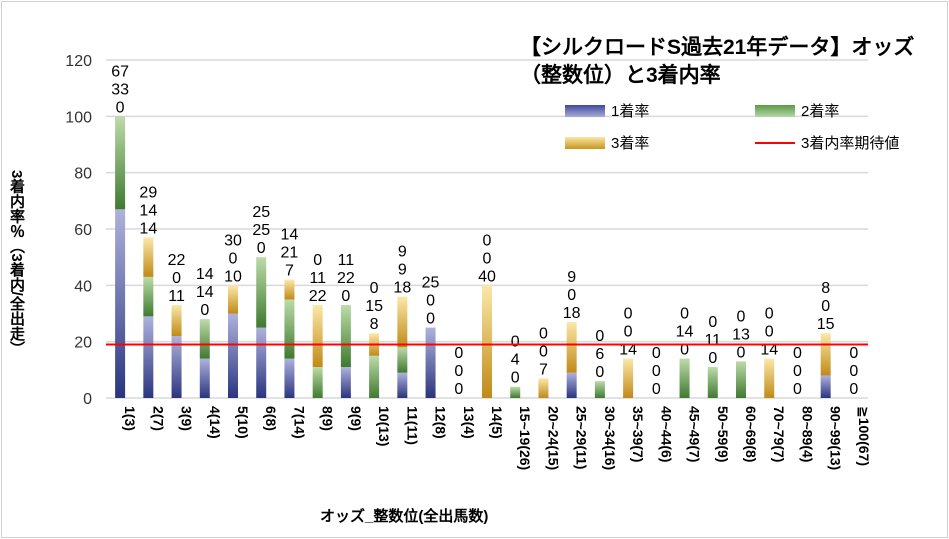 This screenshot has height=539, width=949. Describe the element at coordinates (412, 425) in the screenshot. I see `x-tick-label: 11(11)` at that location.